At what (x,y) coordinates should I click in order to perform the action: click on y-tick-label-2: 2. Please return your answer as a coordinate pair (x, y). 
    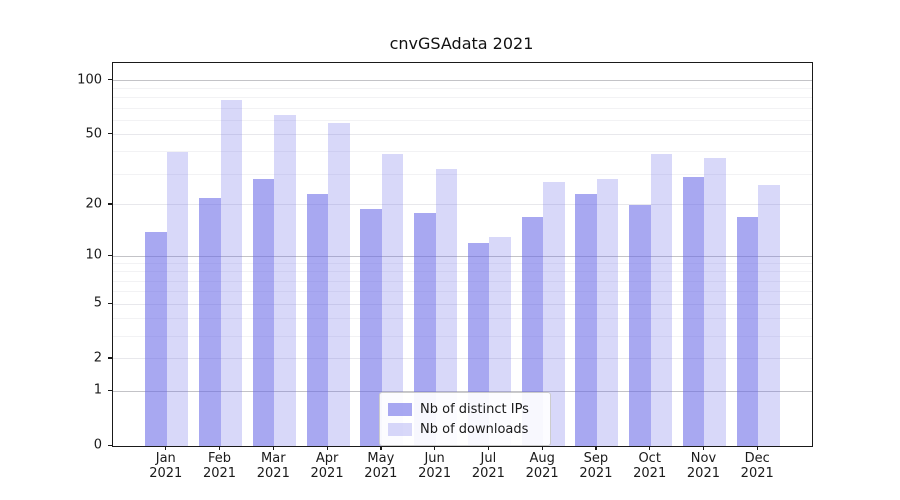
    Looking at the image, I should click on (97, 358).